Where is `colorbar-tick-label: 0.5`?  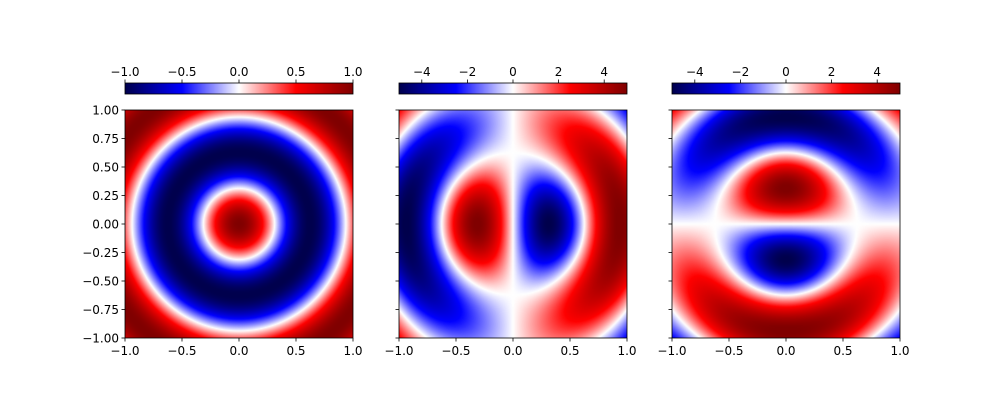
colorbar-tick-label: 0.5 is located at coordinates (295, 72).